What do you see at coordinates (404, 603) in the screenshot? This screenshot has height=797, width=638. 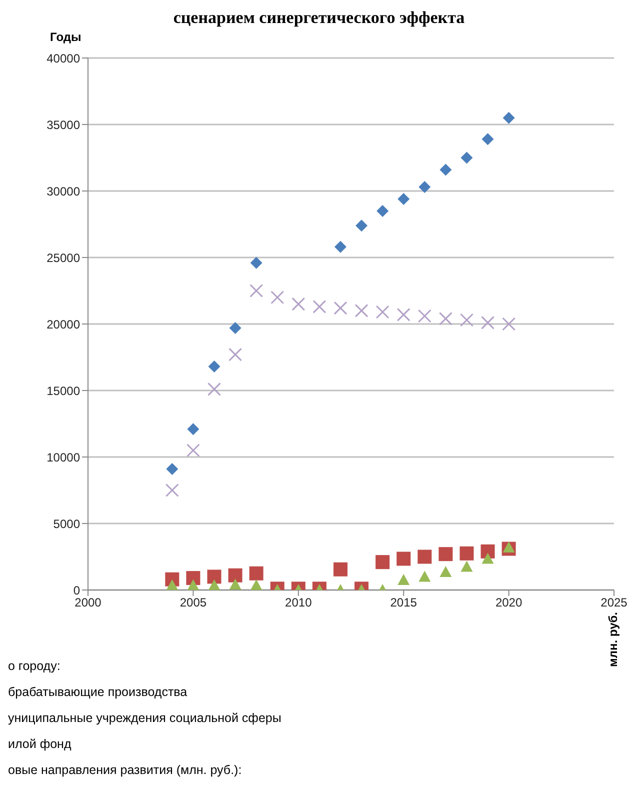 I see `x-tick-label: 2015` at bounding box center [404, 603].